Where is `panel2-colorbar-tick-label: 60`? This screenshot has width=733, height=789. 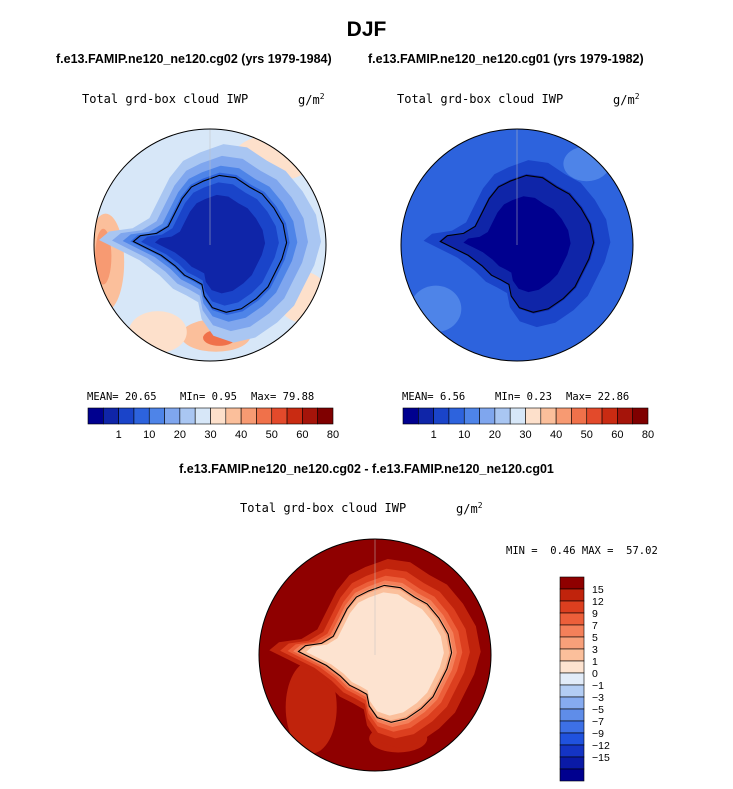 panel2-colorbar-tick-label: 60 is located at coordinates (617, 435).